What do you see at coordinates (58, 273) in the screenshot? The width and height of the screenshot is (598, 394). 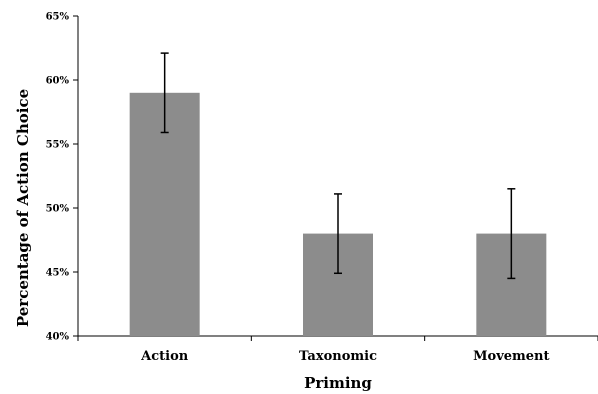 I see `y-tick-label: 45%` at bounding box center [58, 273].